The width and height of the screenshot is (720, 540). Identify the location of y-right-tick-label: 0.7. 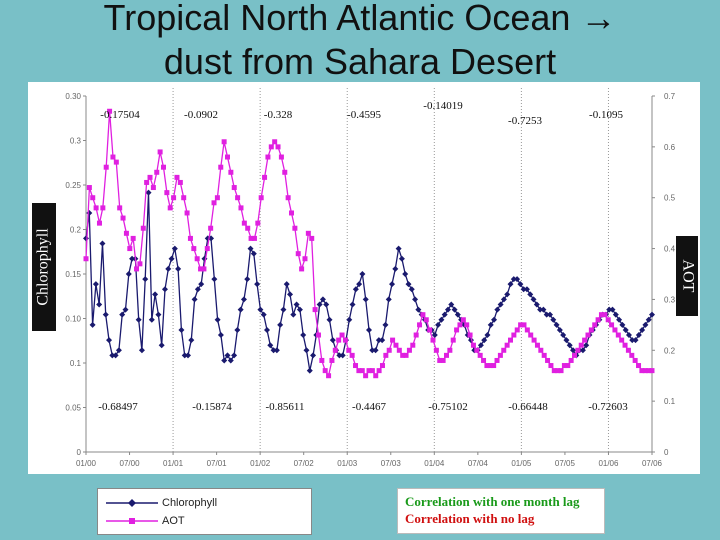
(670, 96).